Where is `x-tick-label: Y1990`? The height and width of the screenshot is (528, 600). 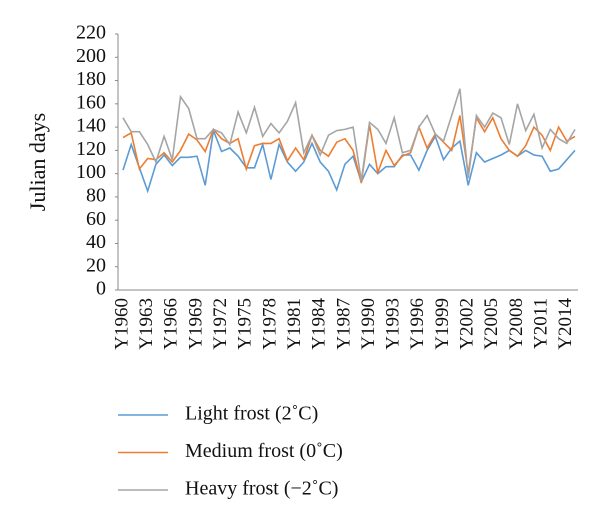
x-tick-label: Y1990 is located at coordinates (368, 324).